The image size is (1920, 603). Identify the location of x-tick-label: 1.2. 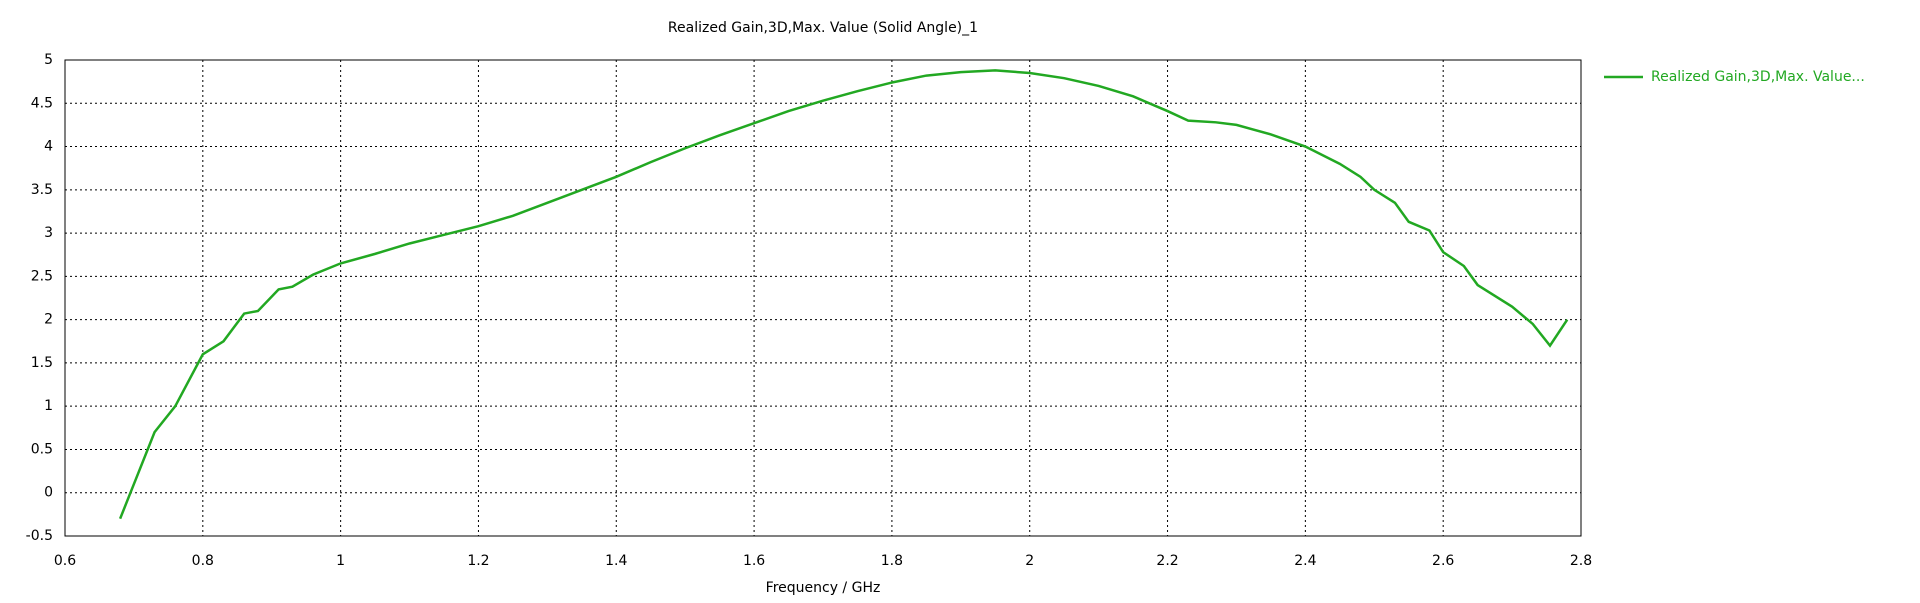
(478, 561).